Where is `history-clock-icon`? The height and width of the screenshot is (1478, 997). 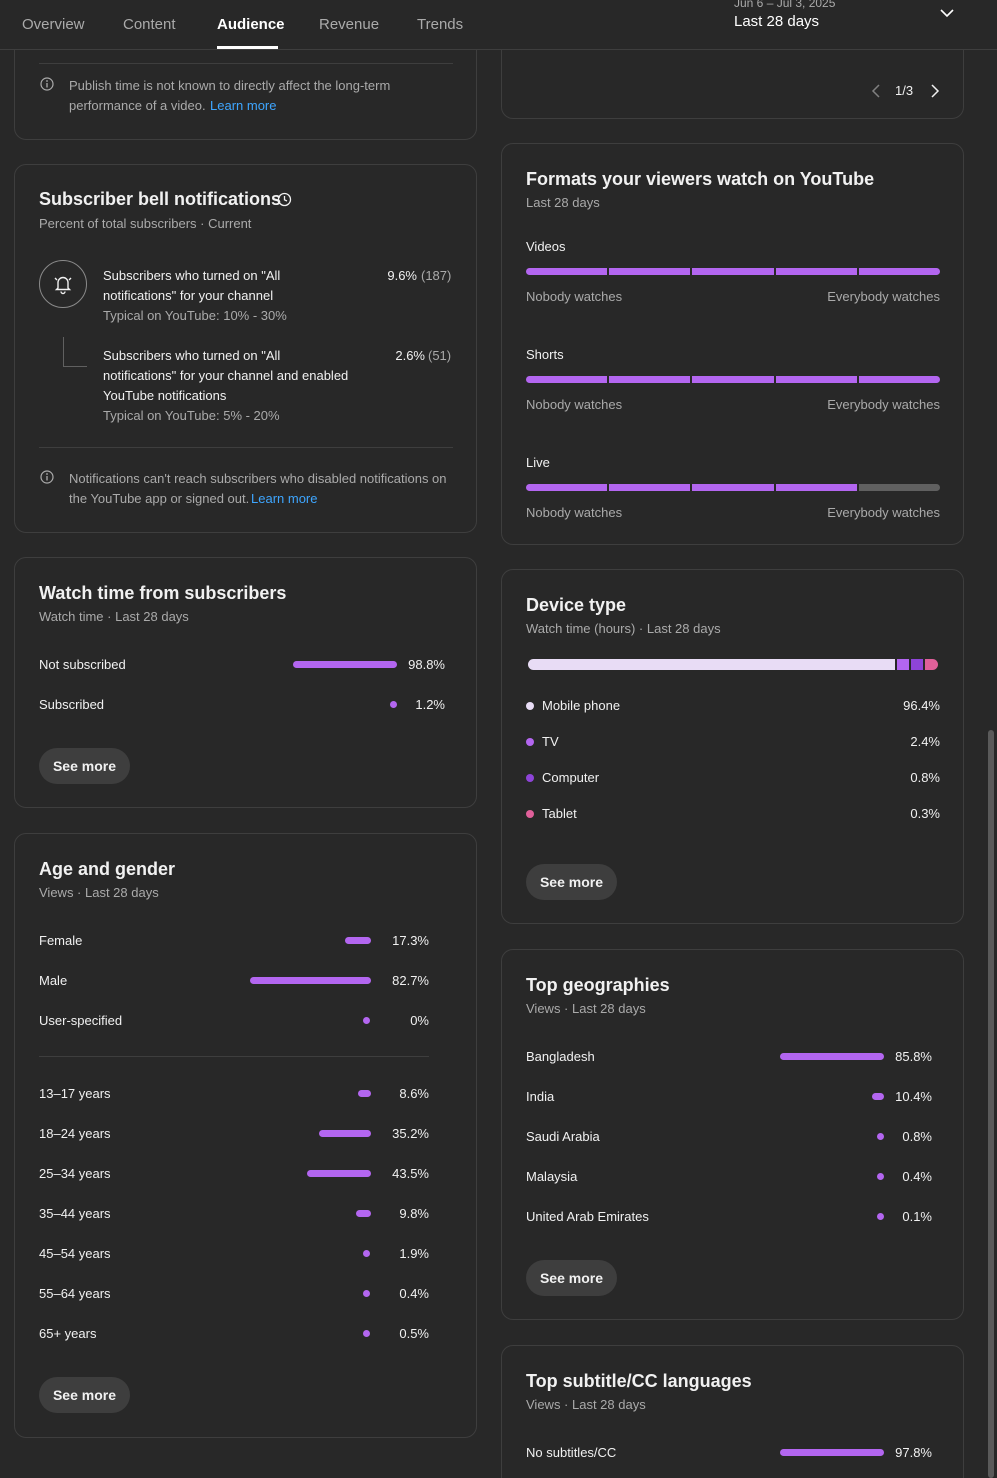
history-clock-icon is located at coordinates (284, 199).